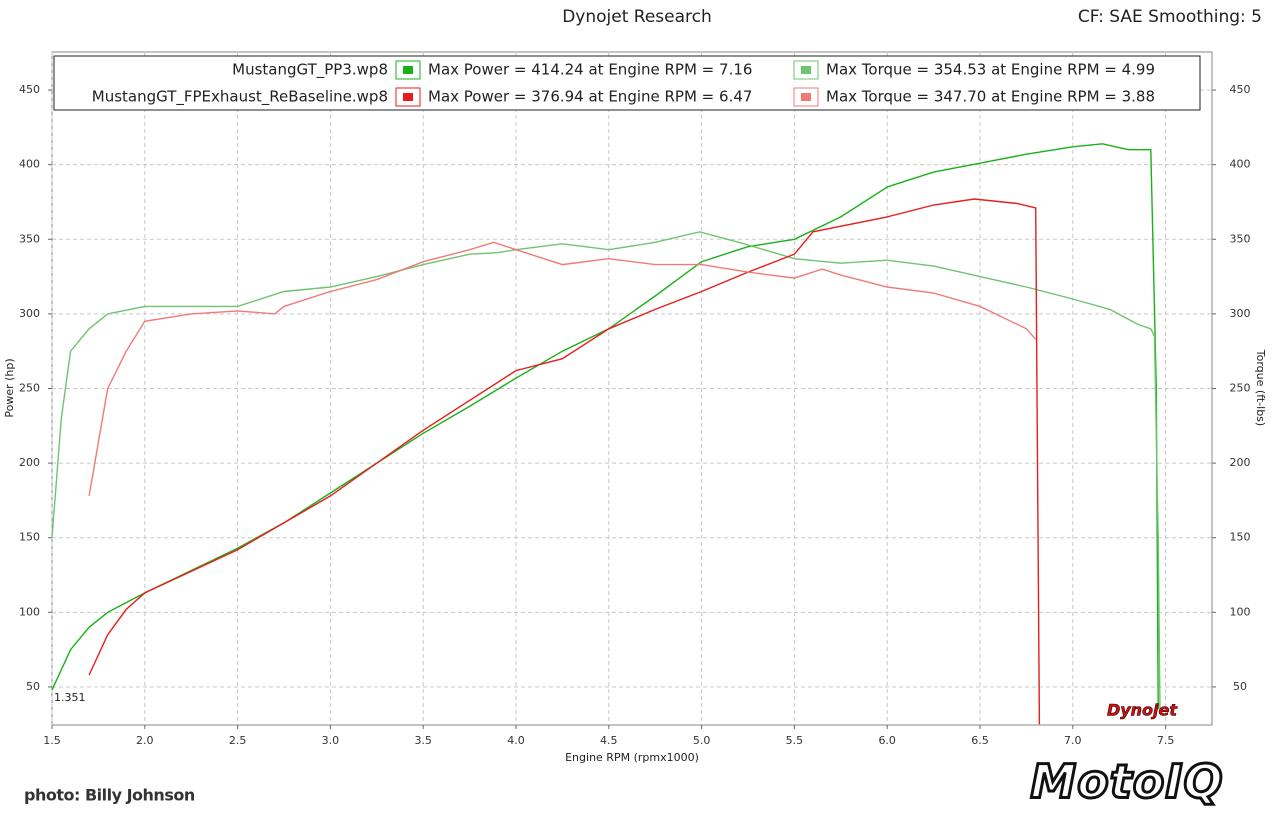  I want to click on y2-axis-label: Torque (ft-lbs), so click(1260, 387).